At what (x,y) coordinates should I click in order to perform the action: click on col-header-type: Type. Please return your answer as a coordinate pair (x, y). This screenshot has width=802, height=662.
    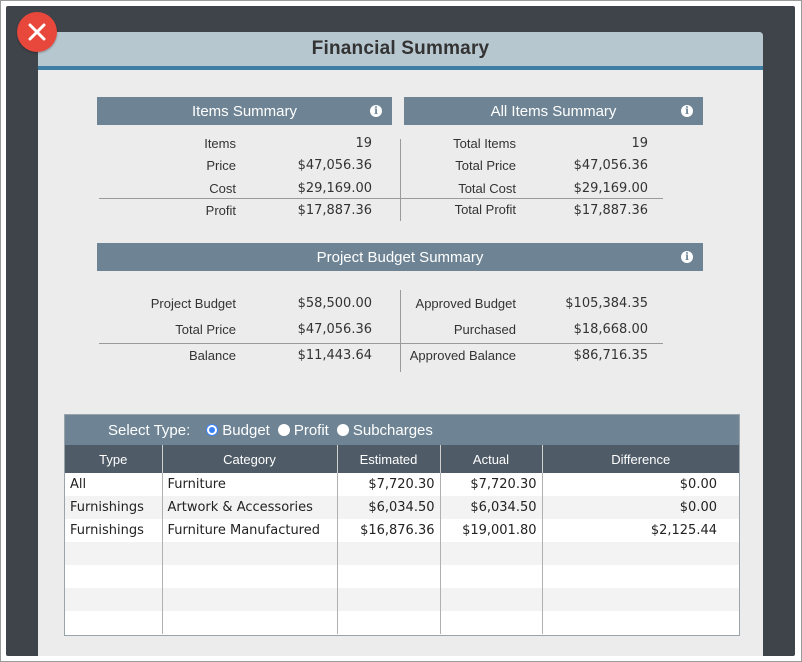
    Looking at the image, I should click on (114, 459).